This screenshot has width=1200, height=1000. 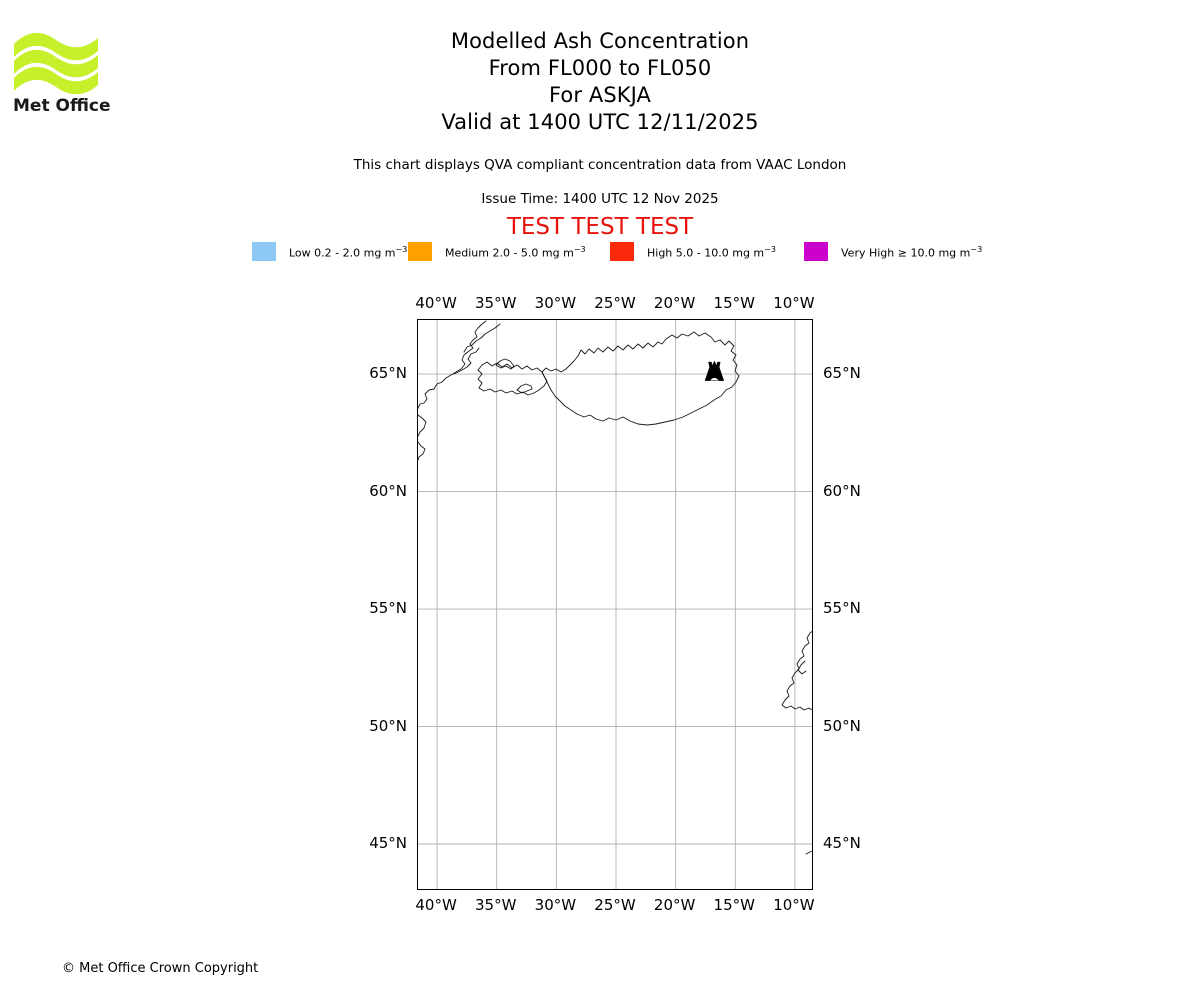 I want to click on iceland-westfjord-lobe, so click(x=505, y=364).